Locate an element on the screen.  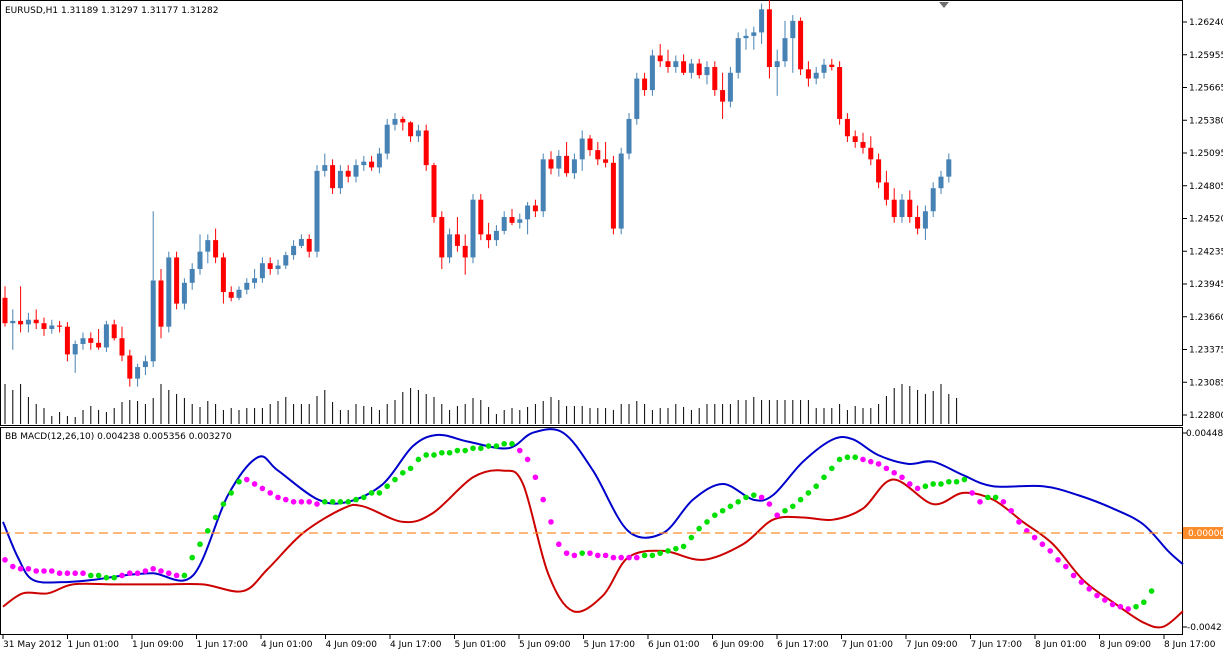
price-tick-label: 1.25665 is located at coordinates (1206, 89).